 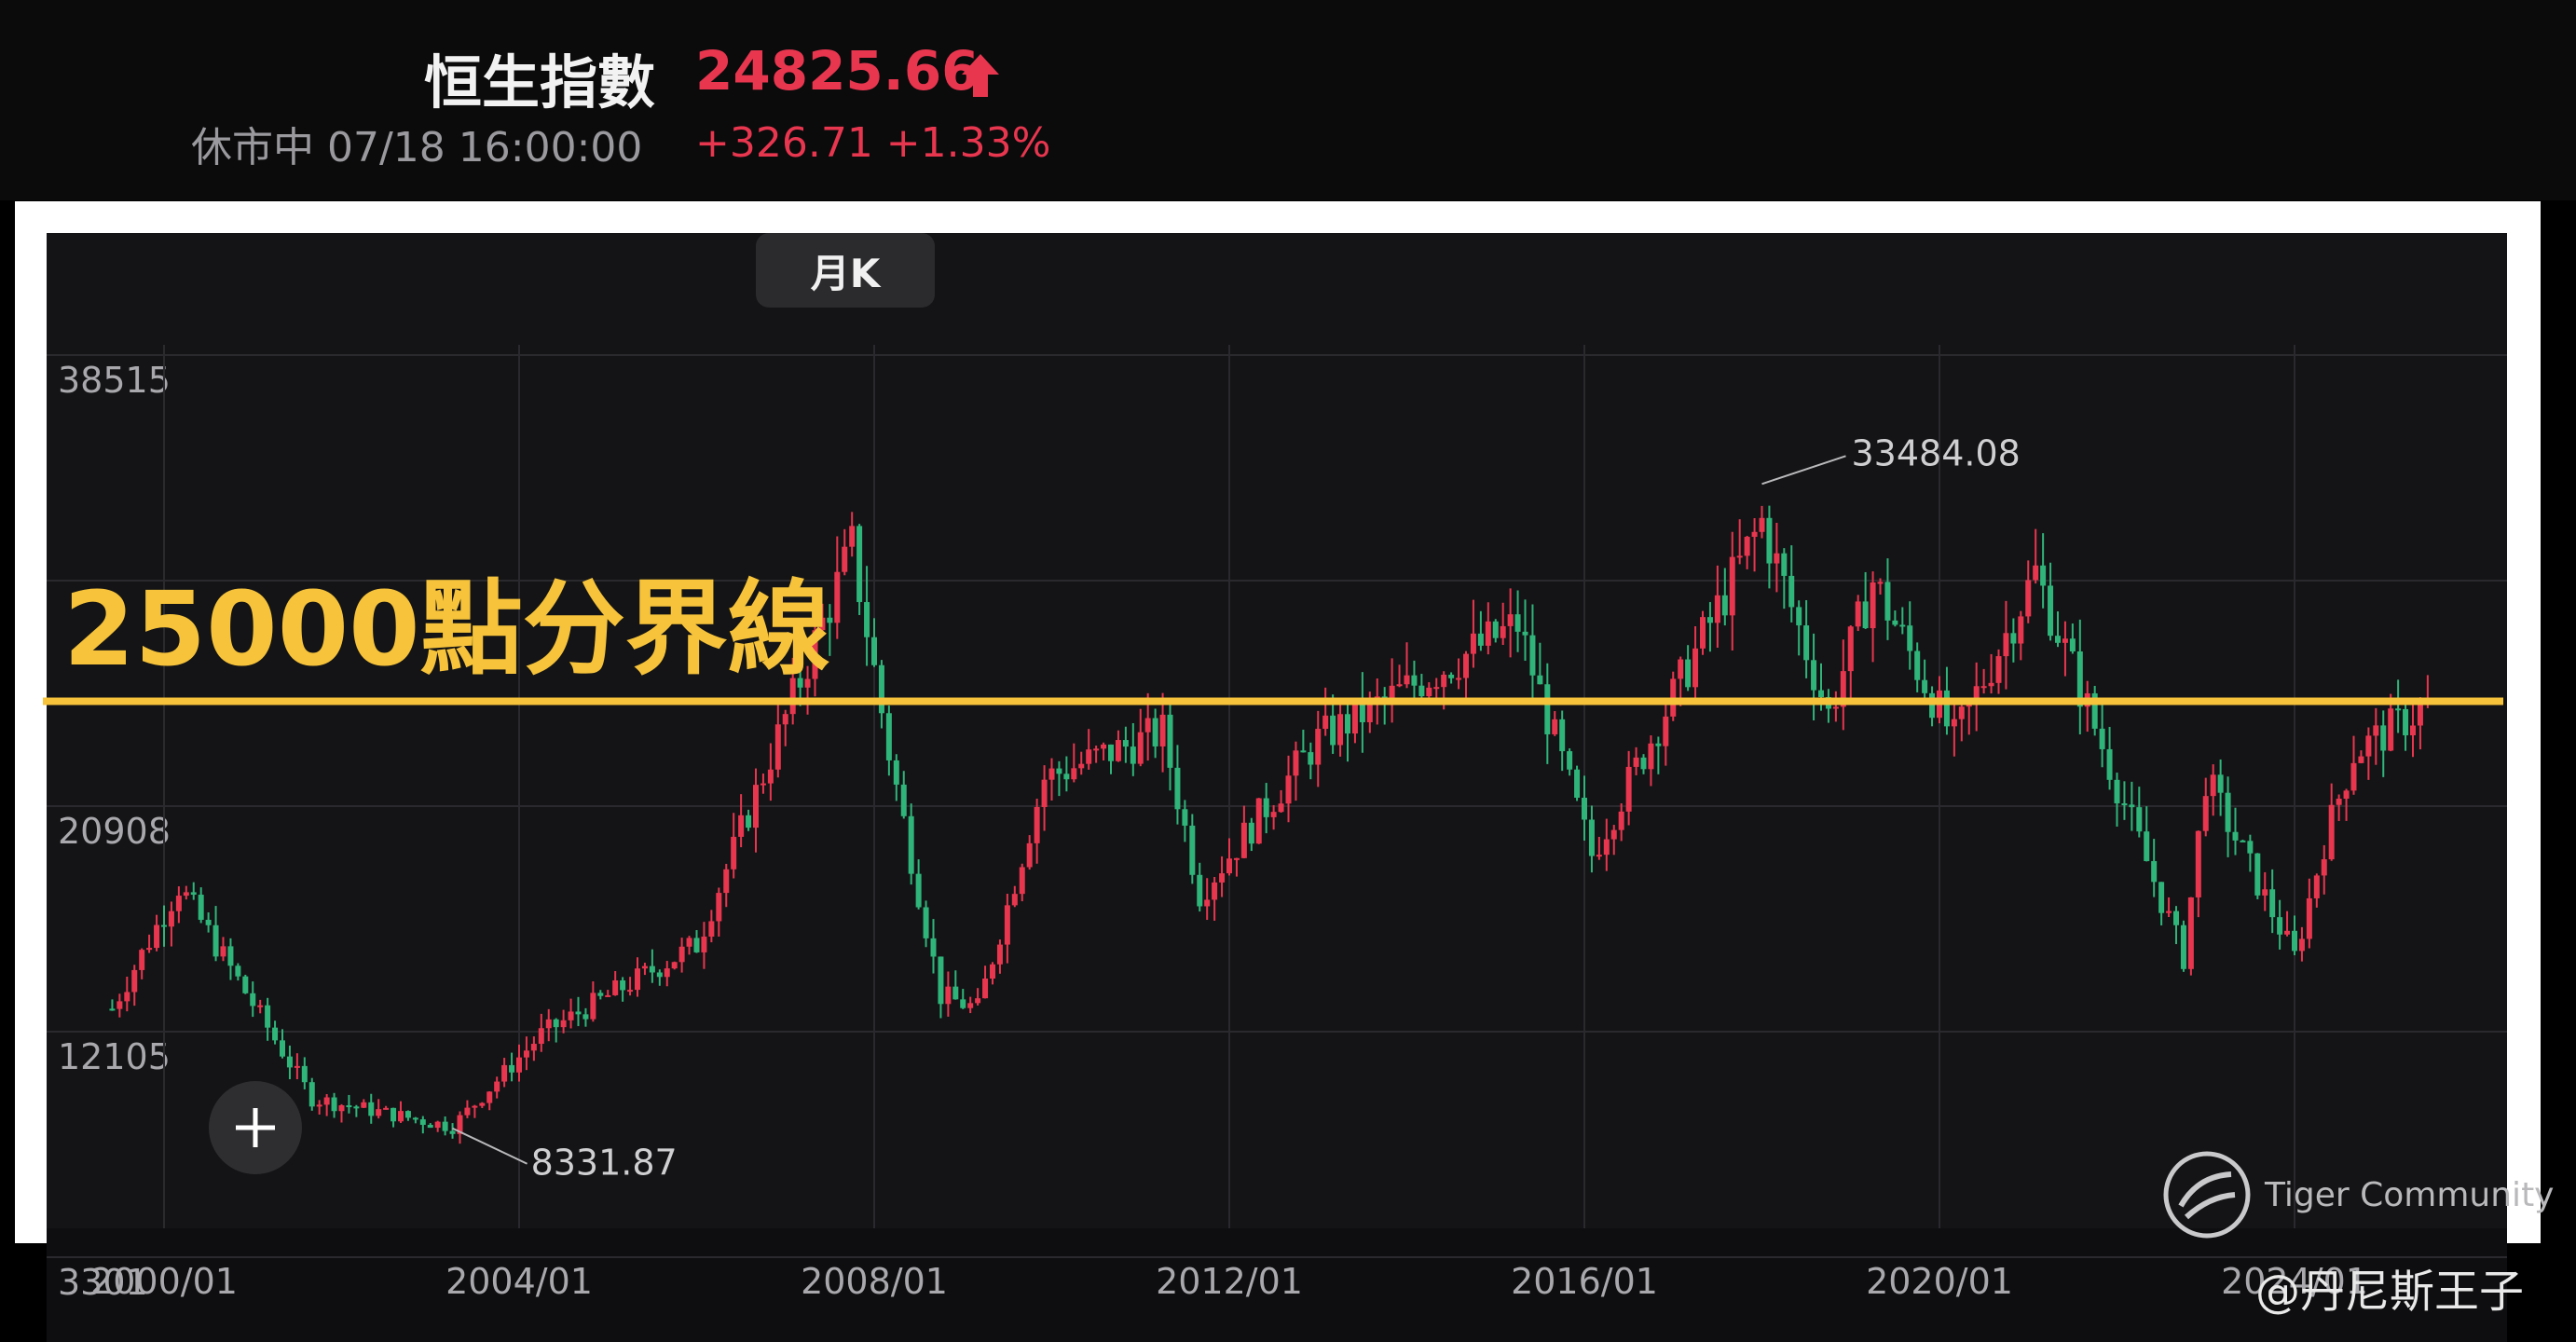 I want to click on period-button: 月K, so click(x=845, y=270).